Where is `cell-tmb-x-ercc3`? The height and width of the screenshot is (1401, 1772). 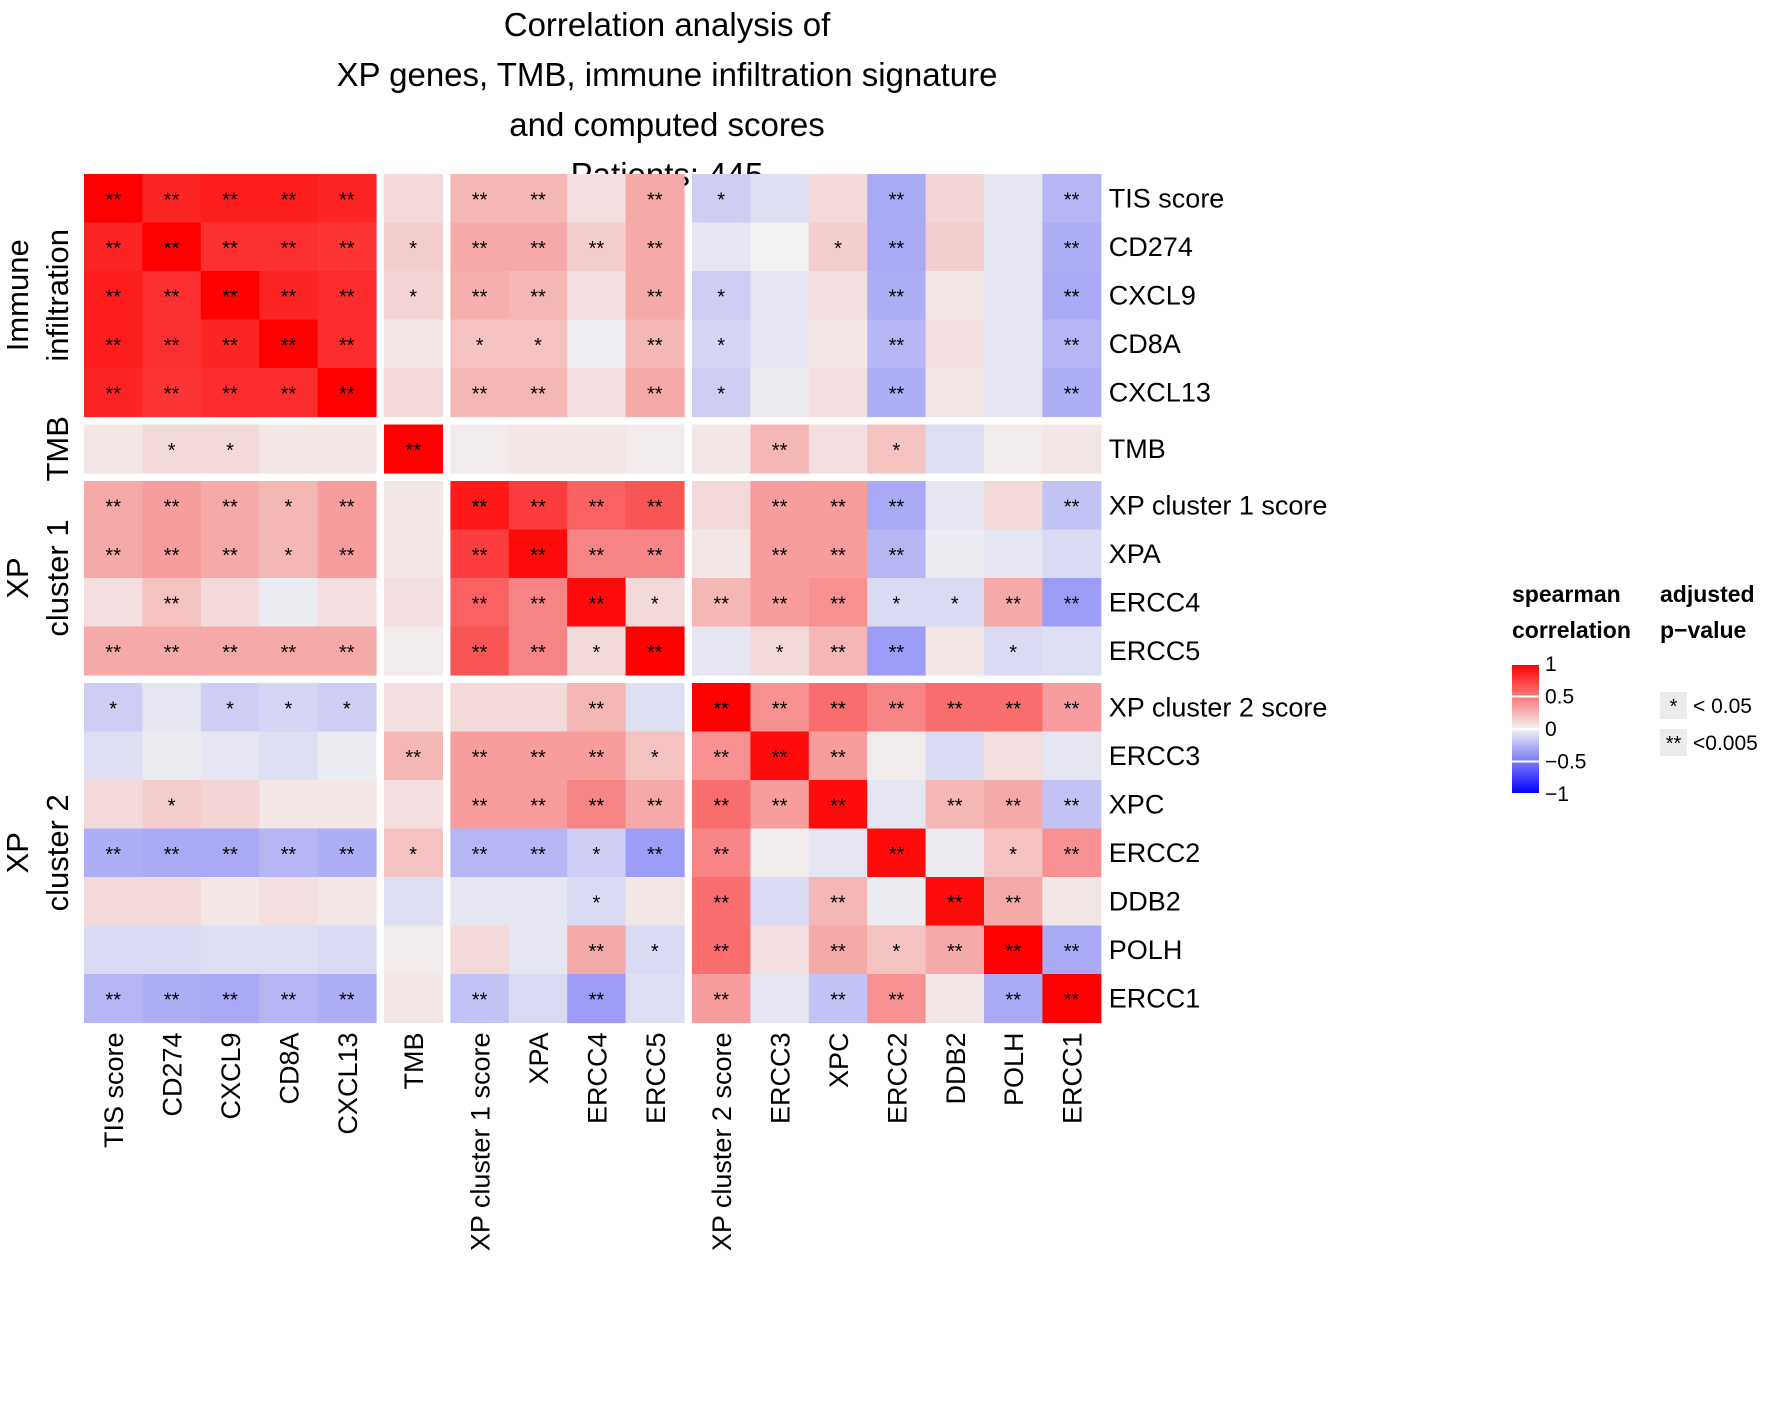 cell-tmb-x-ercc3 is located at coordinates (780, 449).